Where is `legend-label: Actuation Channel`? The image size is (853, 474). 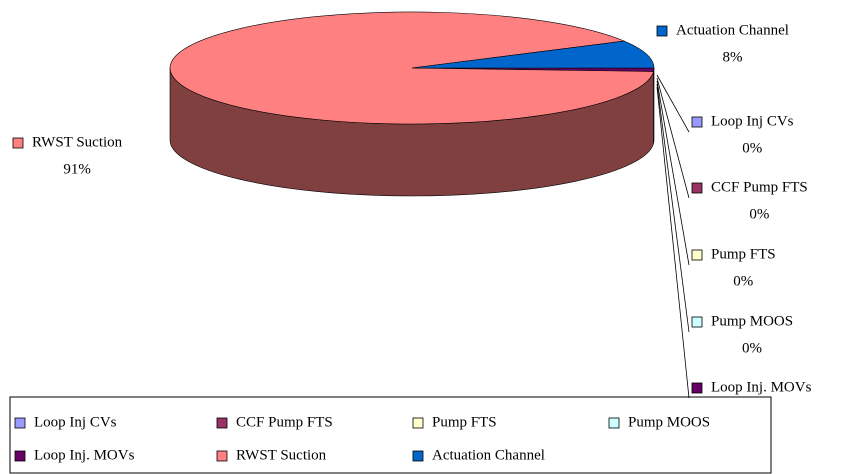
legend-label: Actuation Channel is located at coordinates (488, 455).